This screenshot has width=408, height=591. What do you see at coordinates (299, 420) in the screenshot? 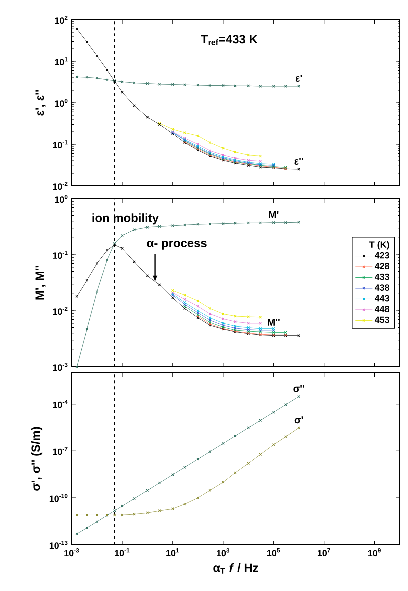
I see `annotation: σ'` at bounding box center [299, 420].